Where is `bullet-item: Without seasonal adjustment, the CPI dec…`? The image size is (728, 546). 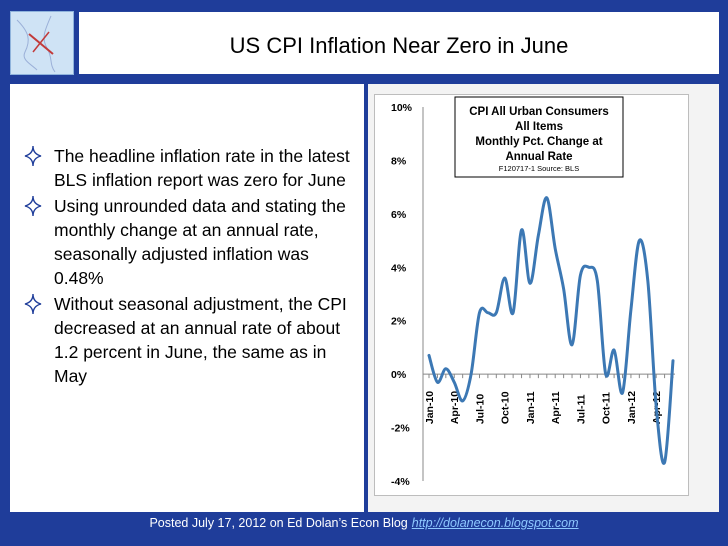
bullet-item: Without seasonal adjustment, the CPI dec… is located at coordinates (186, 340).